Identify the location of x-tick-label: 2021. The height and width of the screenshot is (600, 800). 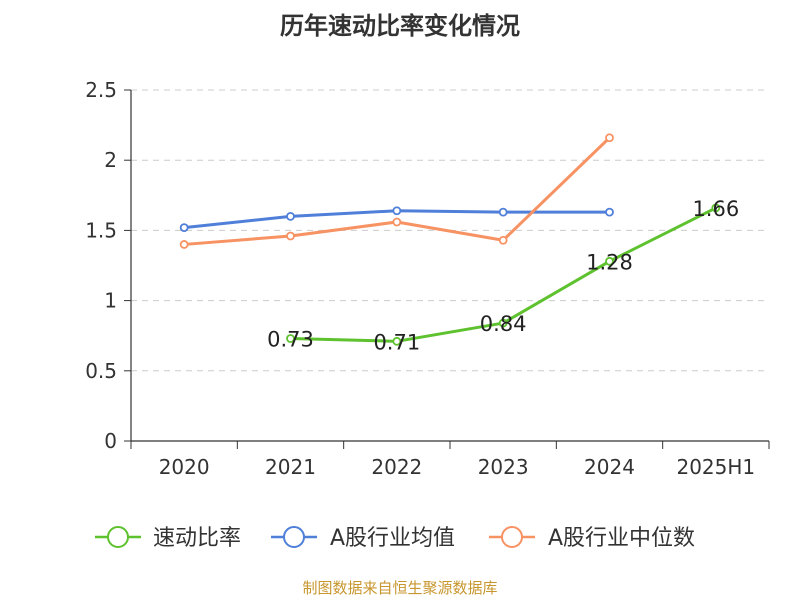
(290, 467).